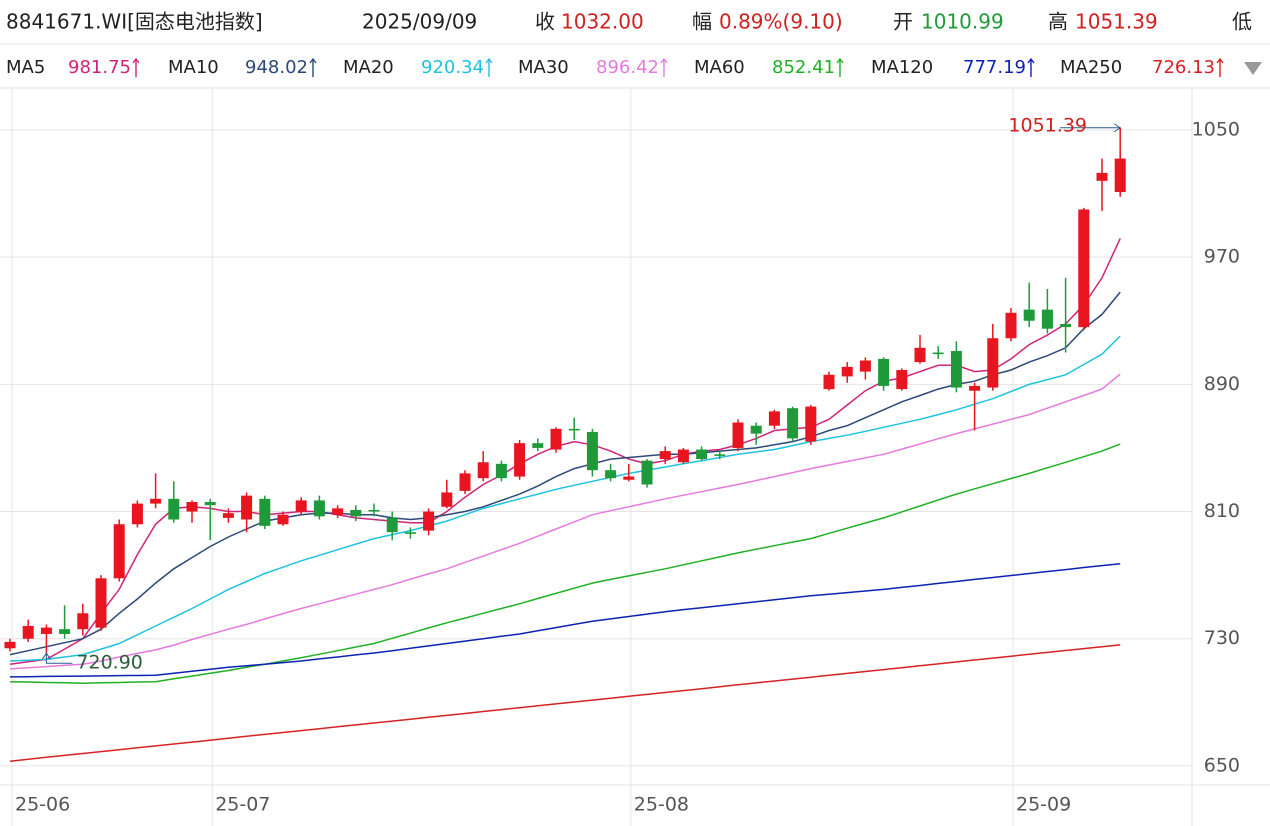 This screenshot has height=826, width=1270. What do you see at coordinates (276, 67) in the screenshot?
I see `legend-value: 948.02` at bounding box center [276, 67].